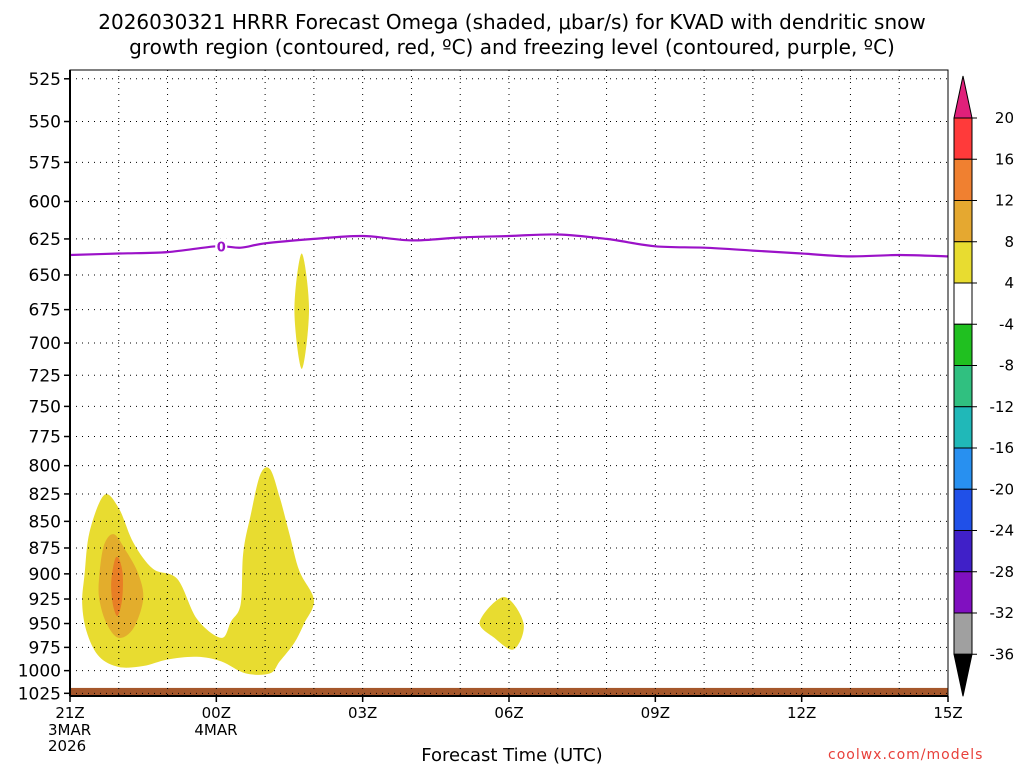 The image size is (1024, 768). Describe the element at coordinates (906, 755) in the screenshot. I see `site-credit: coolwx.com/models` at that location.